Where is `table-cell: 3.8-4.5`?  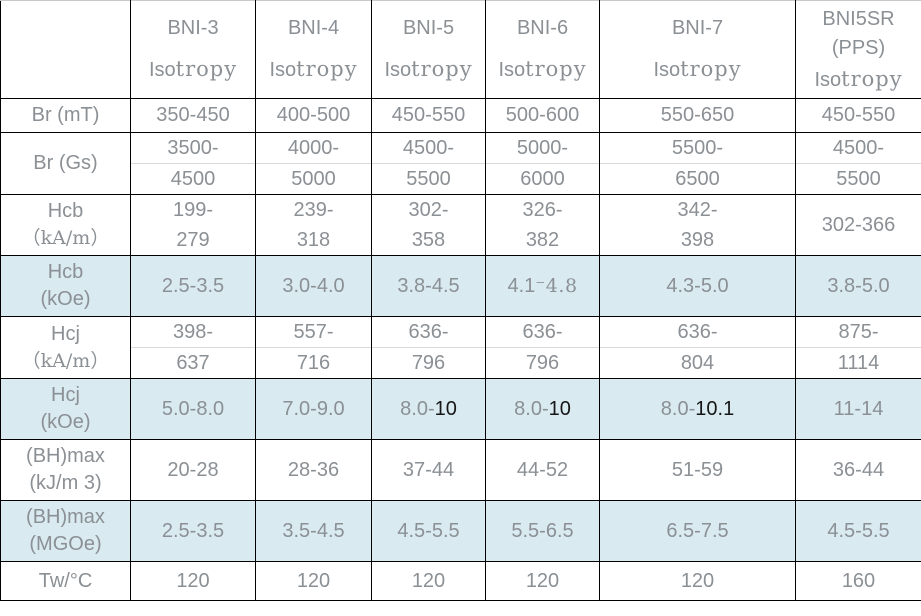
table-cell: 3.8-4.5 is located at coordinates (428, 286).